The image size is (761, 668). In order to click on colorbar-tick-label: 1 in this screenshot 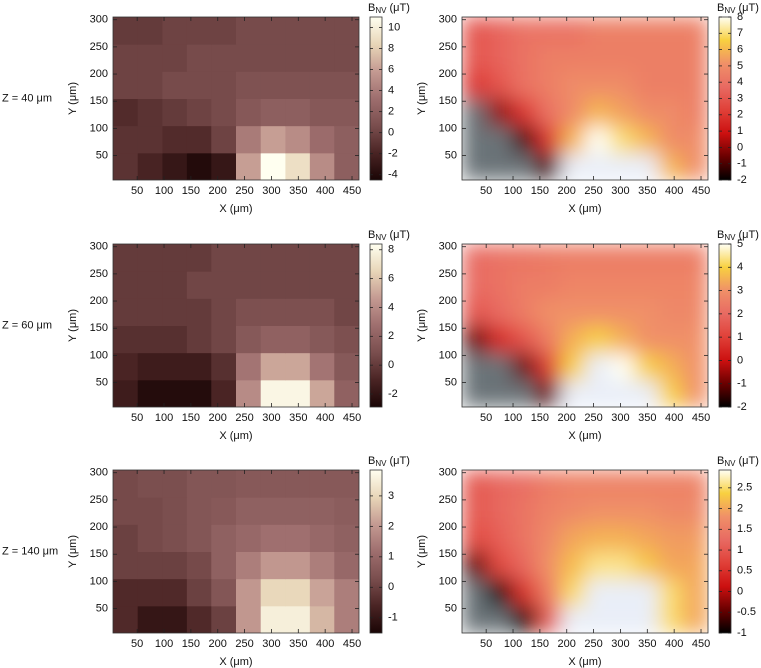, I will do `click(740, 550)`.